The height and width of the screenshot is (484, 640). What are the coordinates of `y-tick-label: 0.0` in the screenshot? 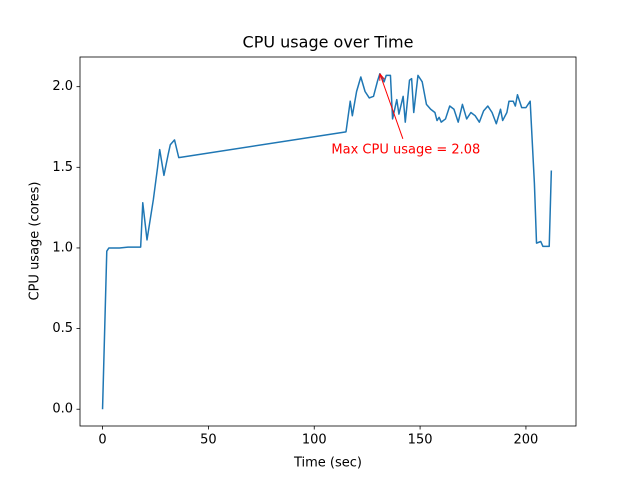 It's located at (62, 409).